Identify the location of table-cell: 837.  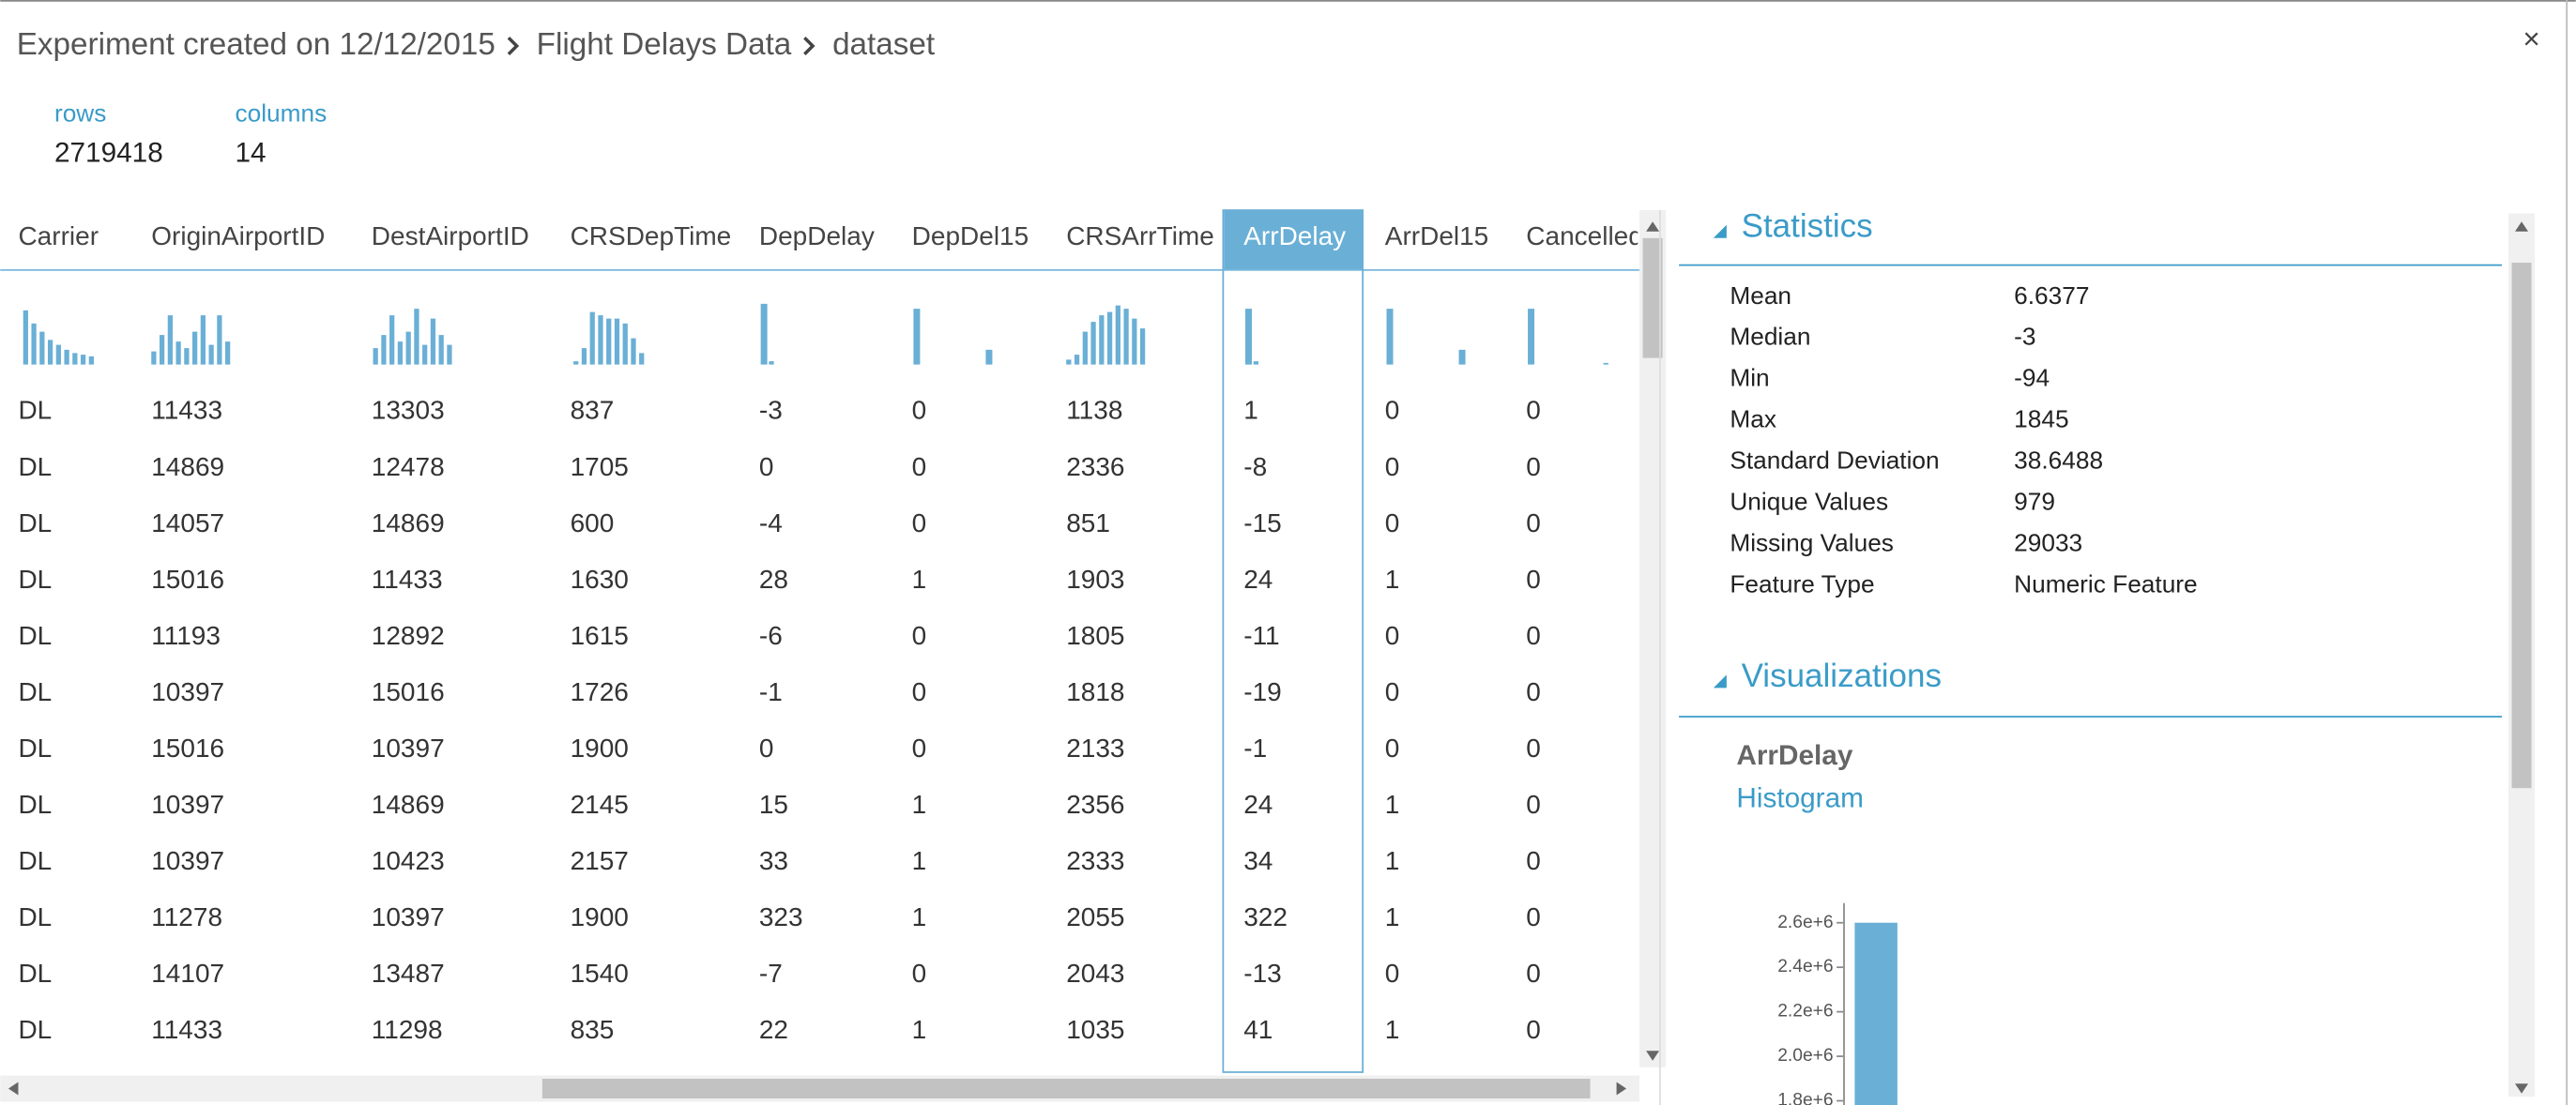
(593, 410).